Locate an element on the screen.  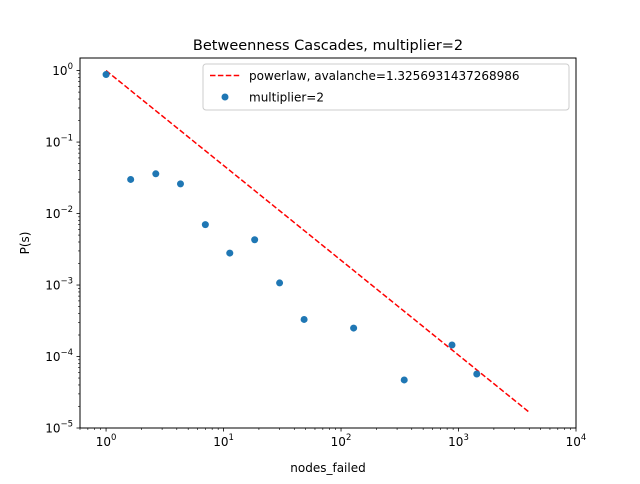
legend-swatch-multiplier is located at coordinates (225, 97).